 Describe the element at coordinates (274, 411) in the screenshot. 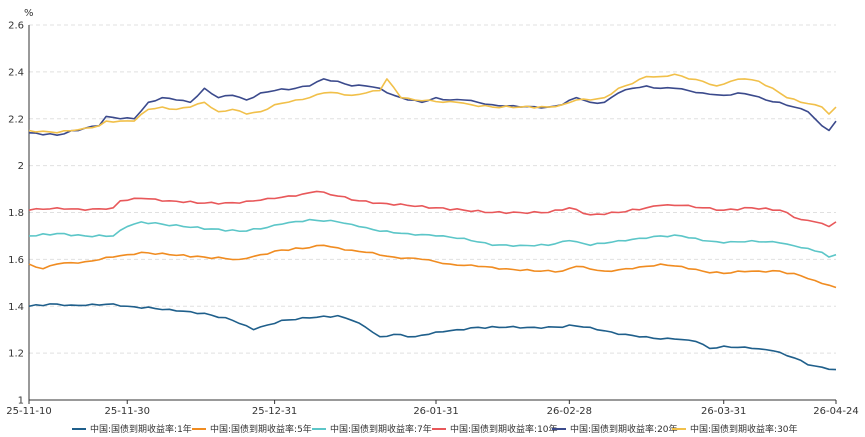

I see `x-tick-label: 25-12-31` at that location.